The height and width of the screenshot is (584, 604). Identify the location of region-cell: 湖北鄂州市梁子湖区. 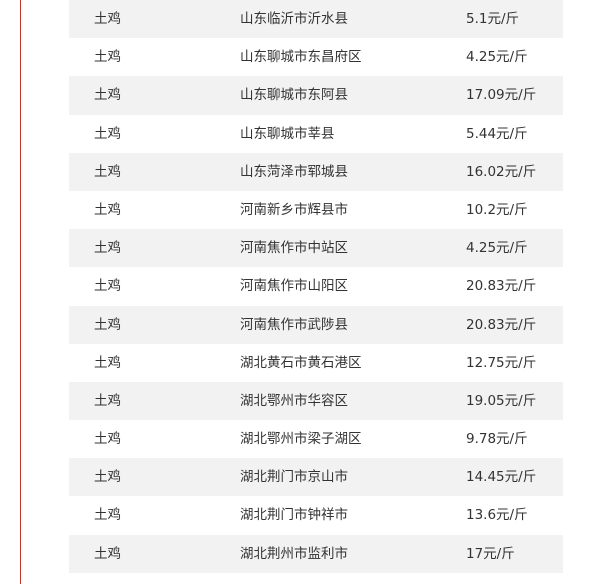
(301, 439).